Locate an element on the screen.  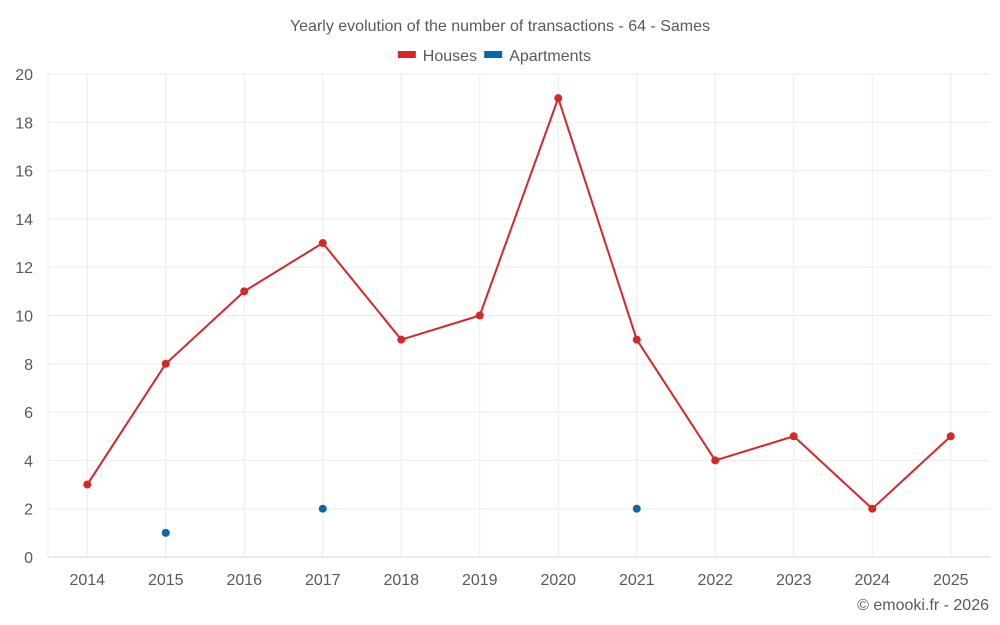
y-tick-label: 8 is located at coordinates (28, 365).